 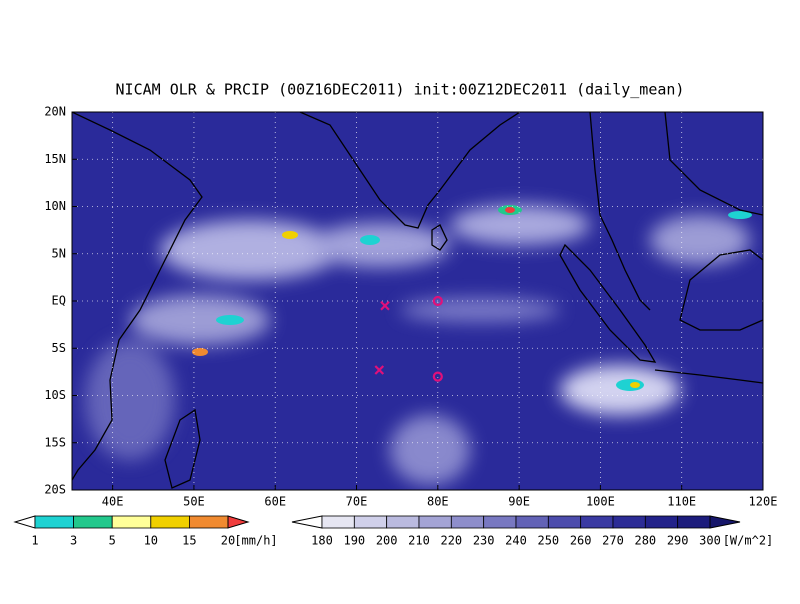 What do you see at coordinates (357, 502) in the screenshot?
I see `lon-tick-label: 70E` at bounding box center [357, 502].